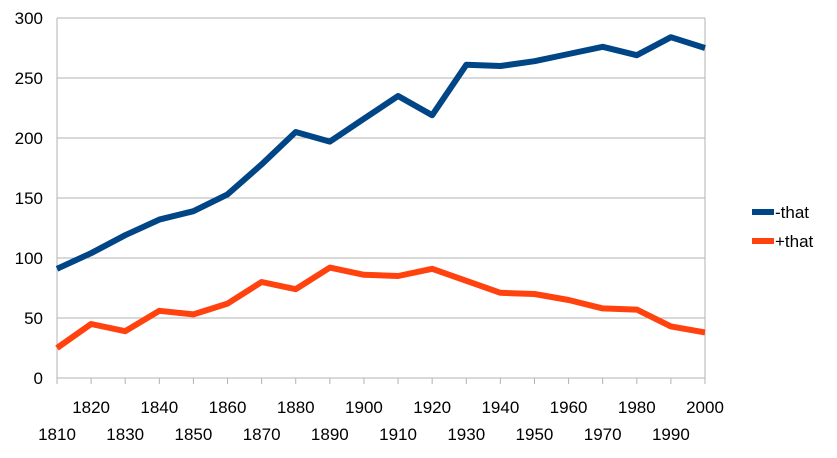 Image resolution: width=837 pixels, height=458 pixels. Describe the element at coordinates (705, 407) in the screenshot. I see `x-tick-label: 2000` at that location.